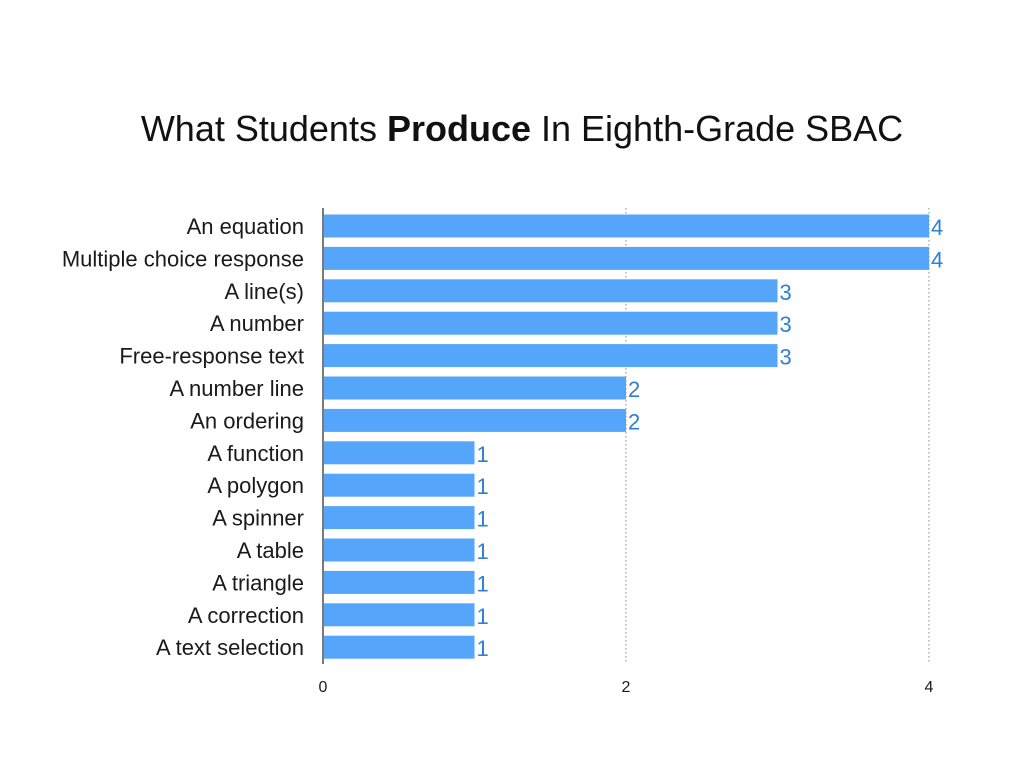 Image resolution: width=1024 pixels, height=768 pixels. I want to click on category-label: A function, so click(255, 453).